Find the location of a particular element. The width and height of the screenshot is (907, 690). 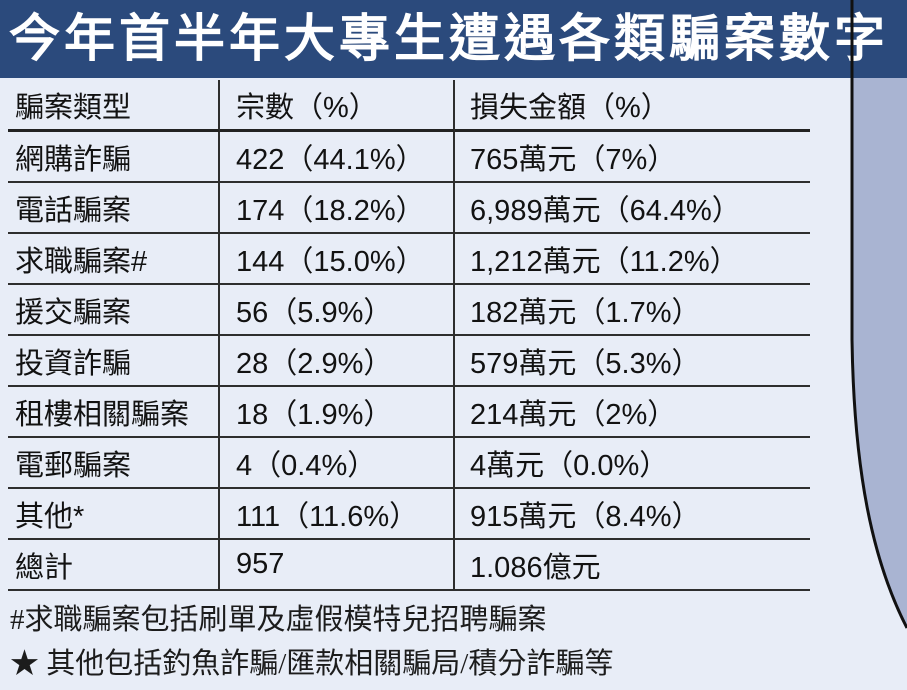

loss-amount-cell: 579萬元（5.3%） is located at coordinates (632, 361).